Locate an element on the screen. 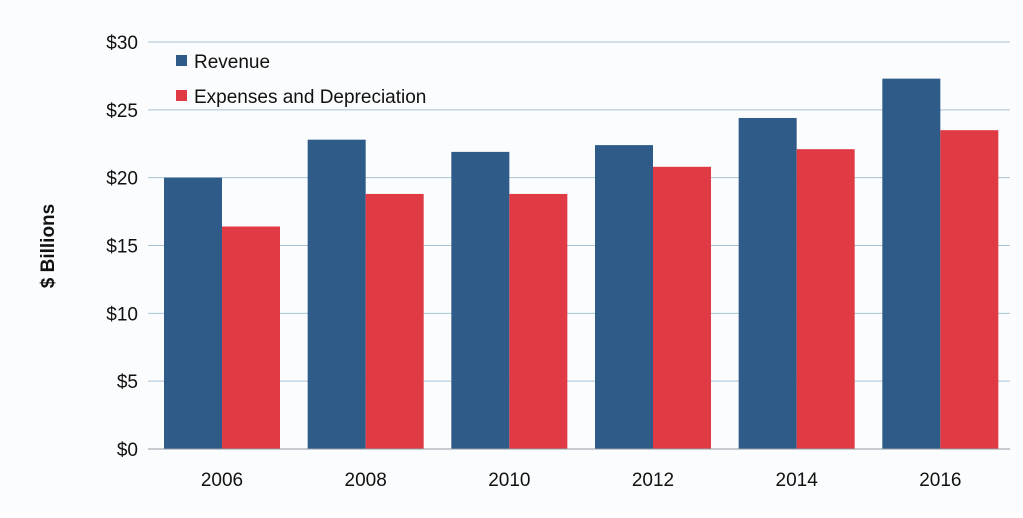 The height and width of the screenshot is (518, 1023). y-tick-label: $0 is located at coordinates (127, 450).